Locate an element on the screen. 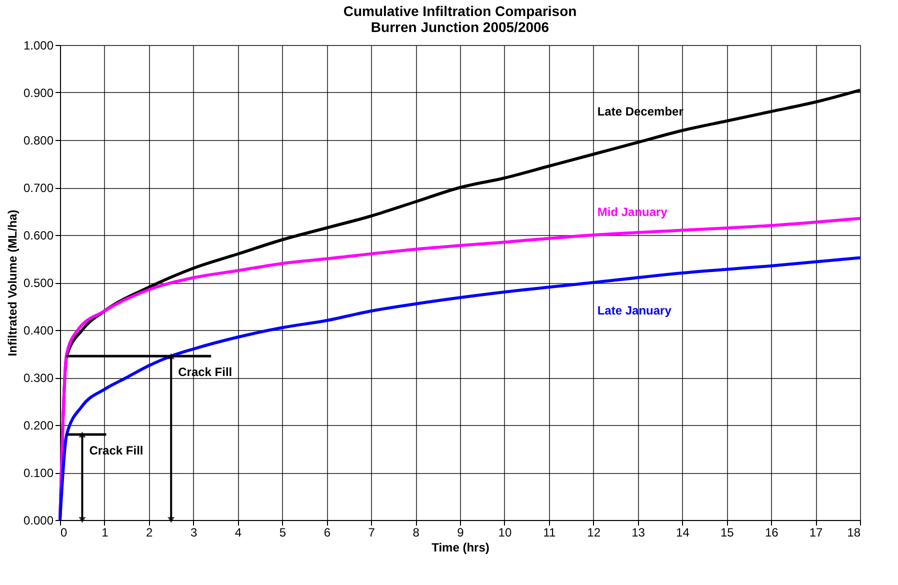 The width and height of the screenshot is (898, 585). y-axis-title: Infiltrated Volume (ML/ha) is located at coordinates (12, 283).